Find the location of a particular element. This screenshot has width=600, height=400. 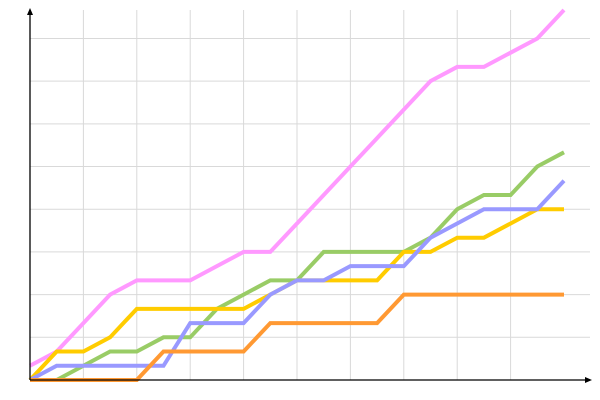

x-axis-arrow is located at coordinates (588, 380).